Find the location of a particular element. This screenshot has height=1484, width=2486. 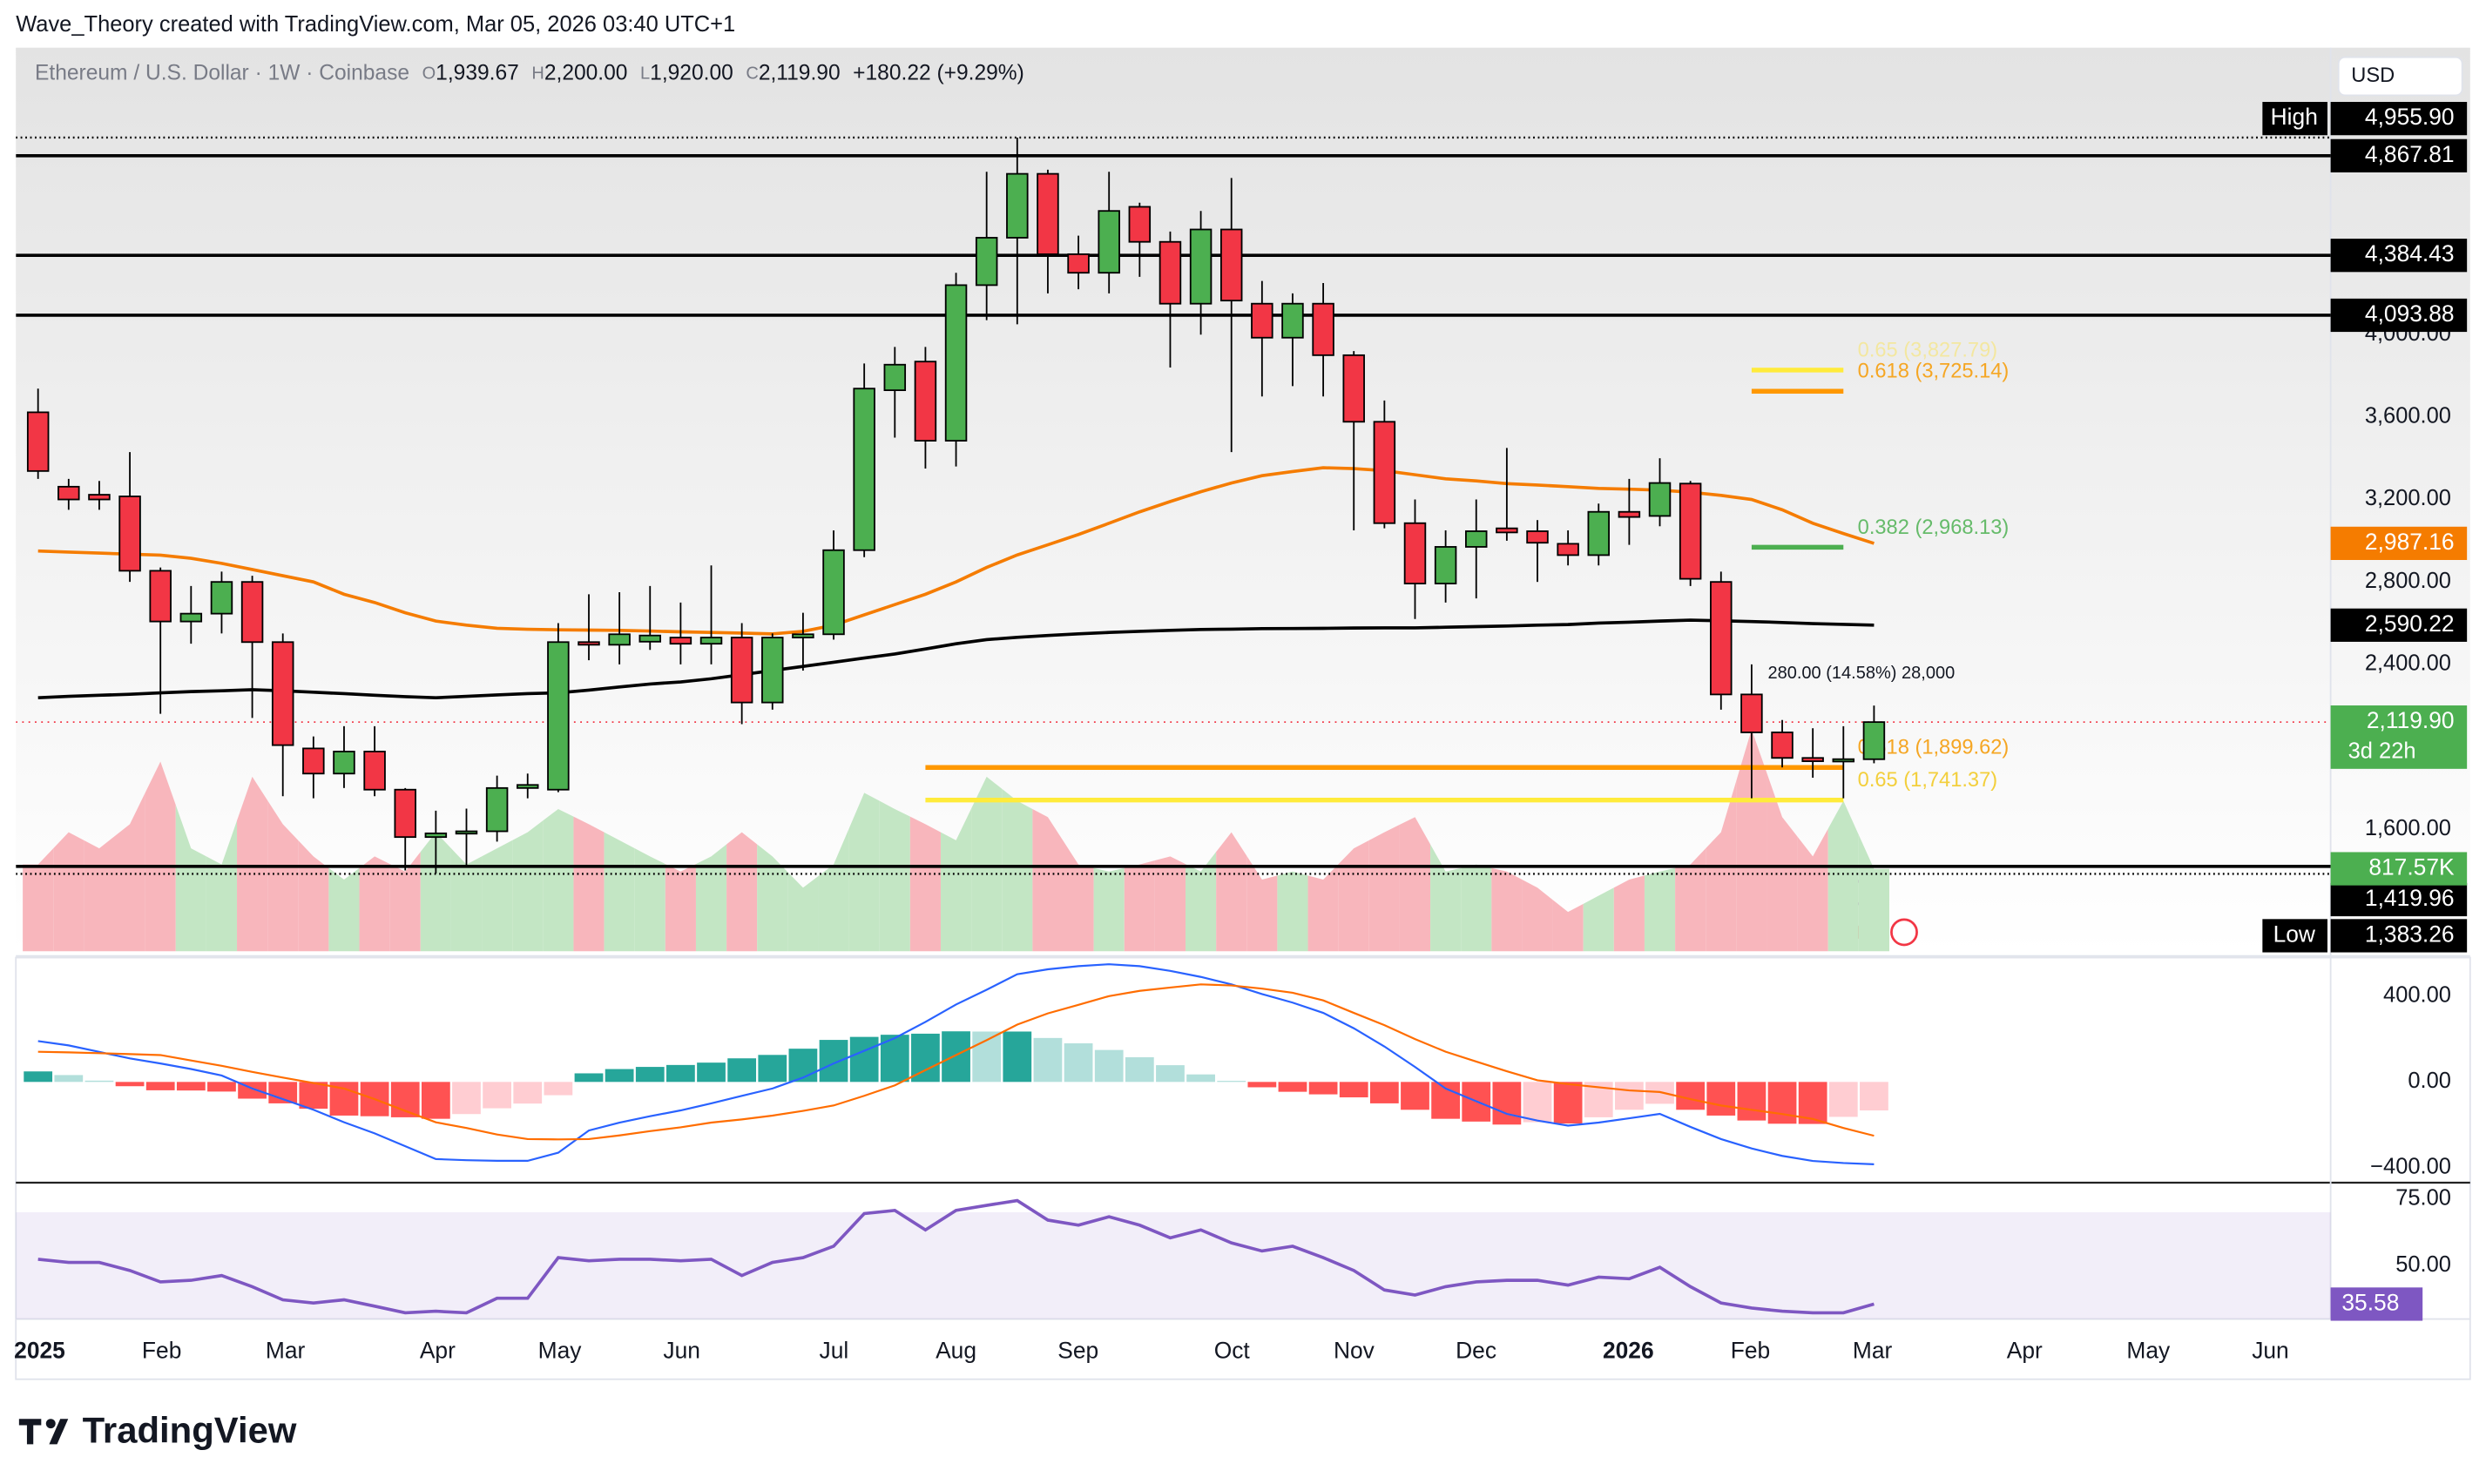

currency-button is located at coordinates (2400, 77).